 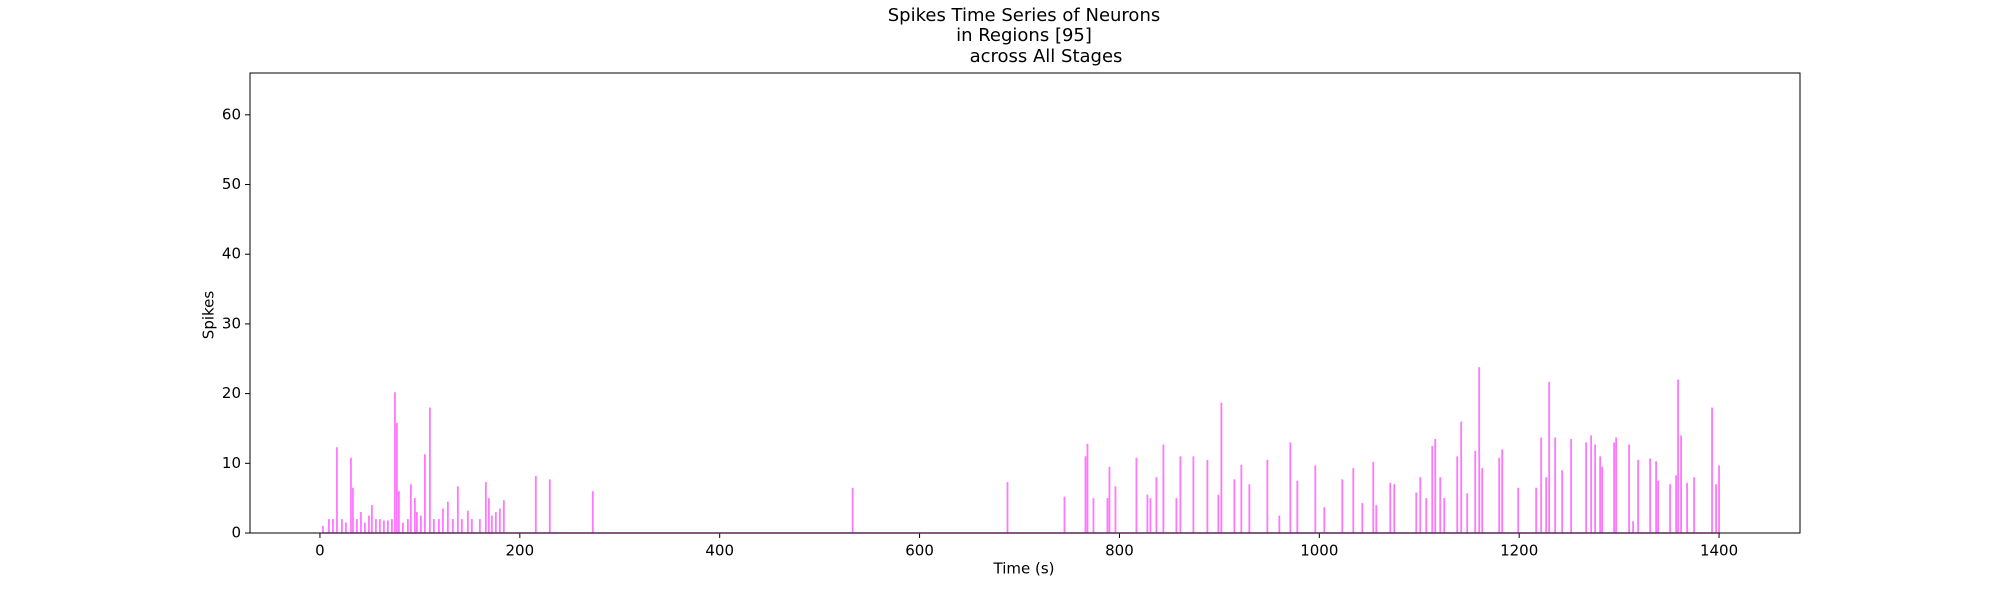 I want to click on x-tick-label: 0, so click(x=320, y=551).